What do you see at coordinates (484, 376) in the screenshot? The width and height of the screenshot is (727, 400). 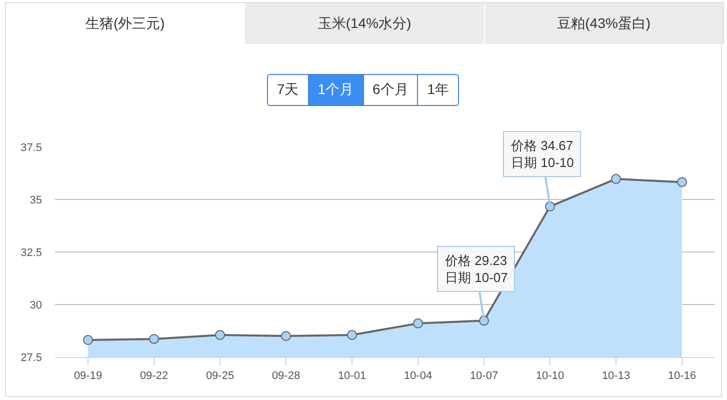 I see `x-tick-label: 10-07` at bounding box center [484, 376].